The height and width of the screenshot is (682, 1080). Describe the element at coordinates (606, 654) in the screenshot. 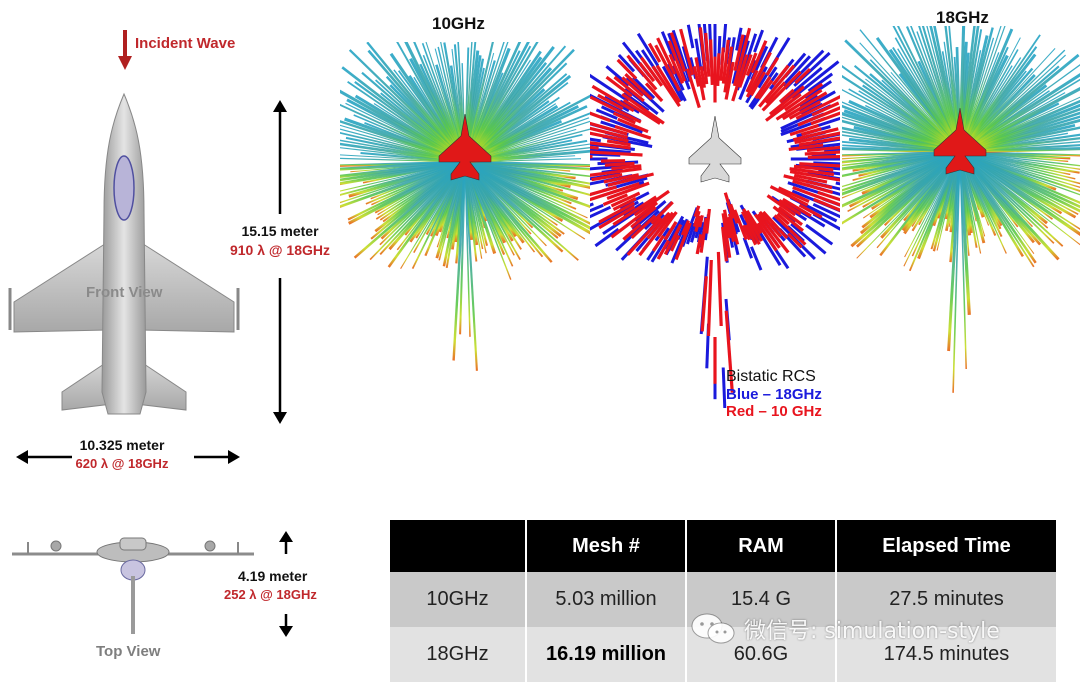

I see `table-cell-mesh: 16.19 million` at that location.